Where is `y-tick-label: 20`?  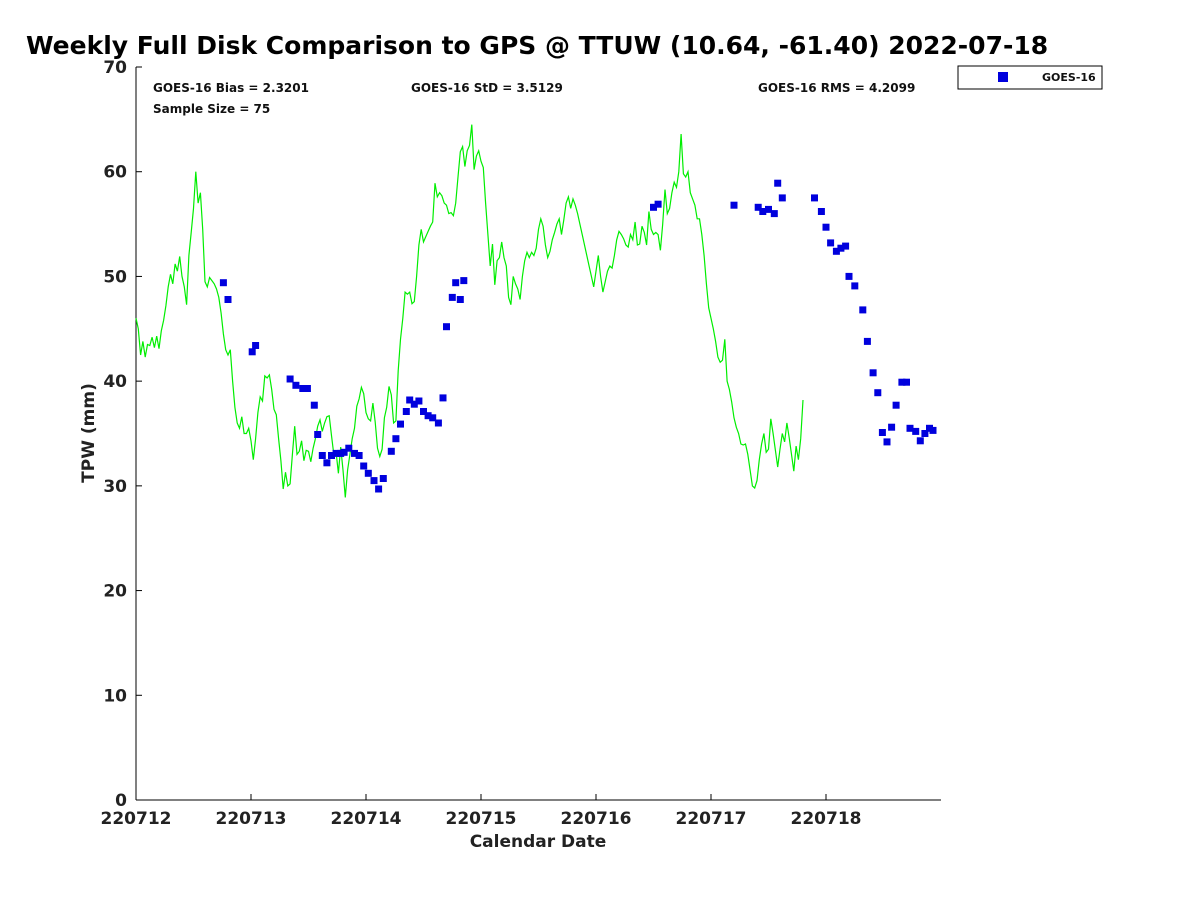
y-tick-label: 20 is located at coordinates (115, 592).